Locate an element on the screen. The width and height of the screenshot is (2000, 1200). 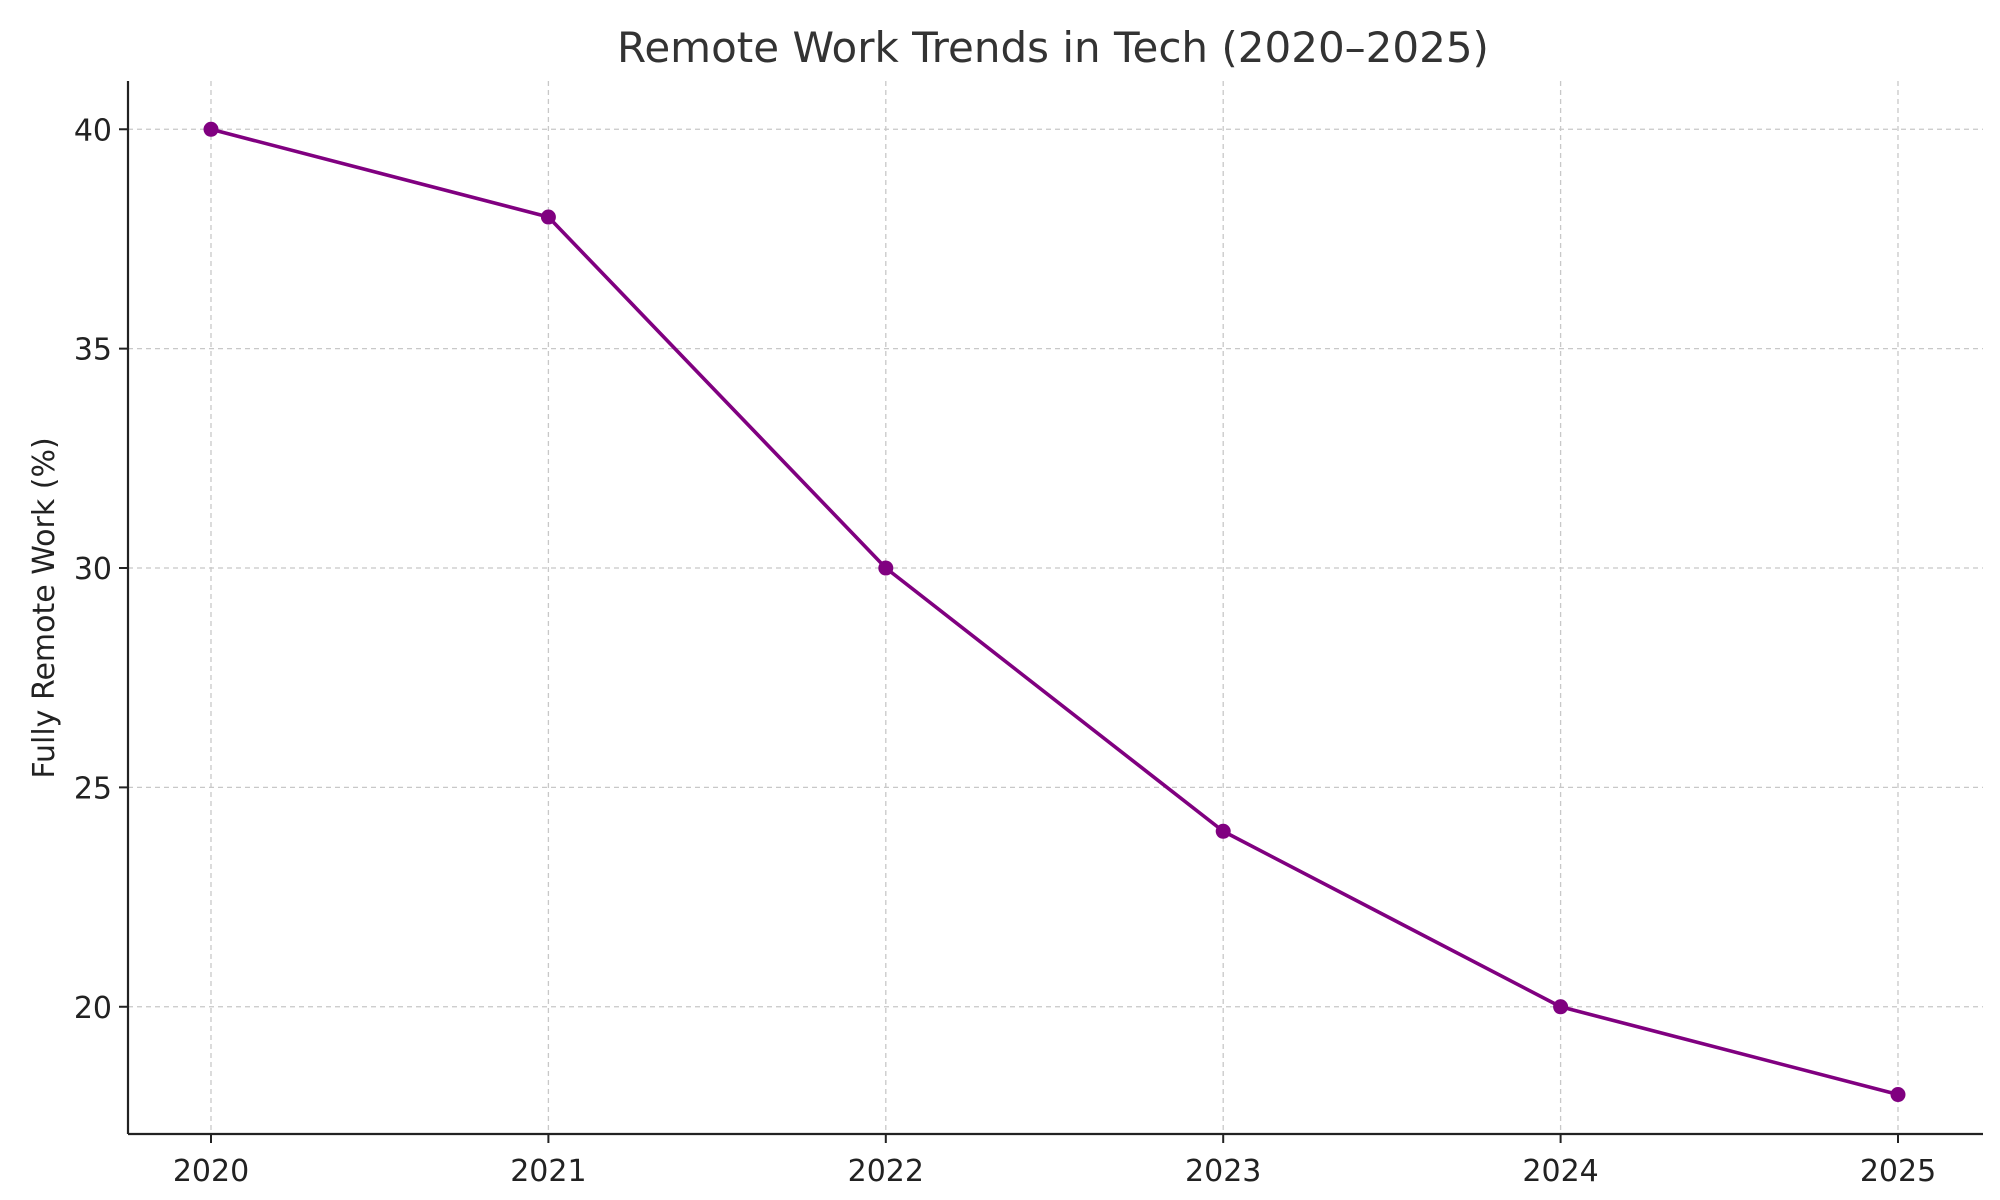
x-tick-label: 2024 is located at coordinates (1560, 1171).